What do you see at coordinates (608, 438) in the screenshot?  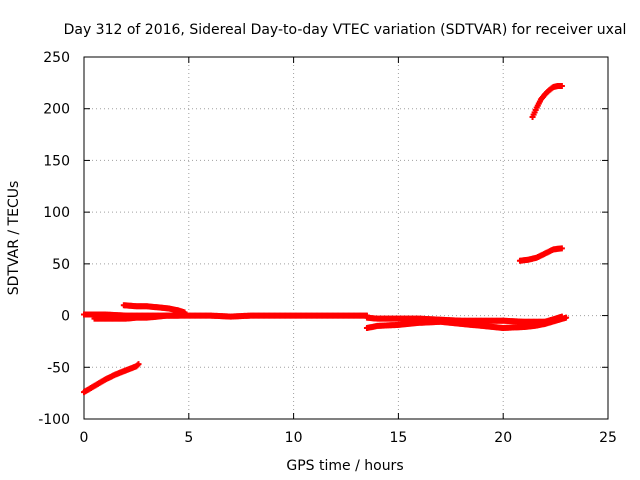 I see `x-tick-label: 25` at bounding box center [608, 438].